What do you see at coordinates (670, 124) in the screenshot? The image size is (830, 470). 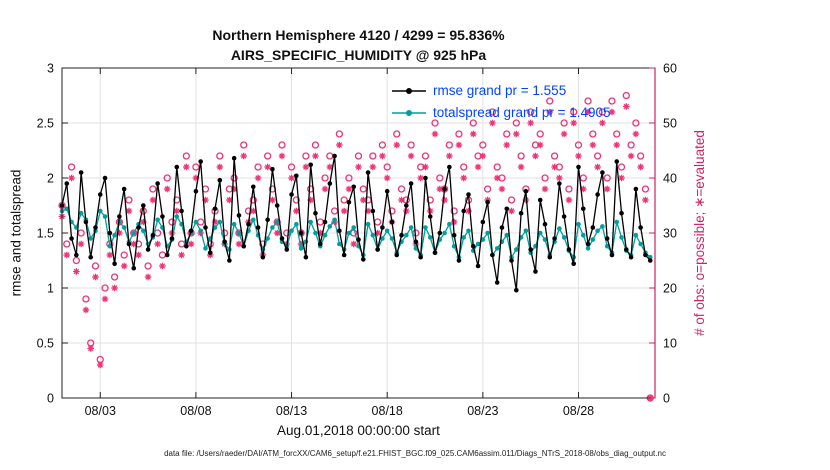 I see `y-right-tick-label: 50` at bounding box center [670, 124].